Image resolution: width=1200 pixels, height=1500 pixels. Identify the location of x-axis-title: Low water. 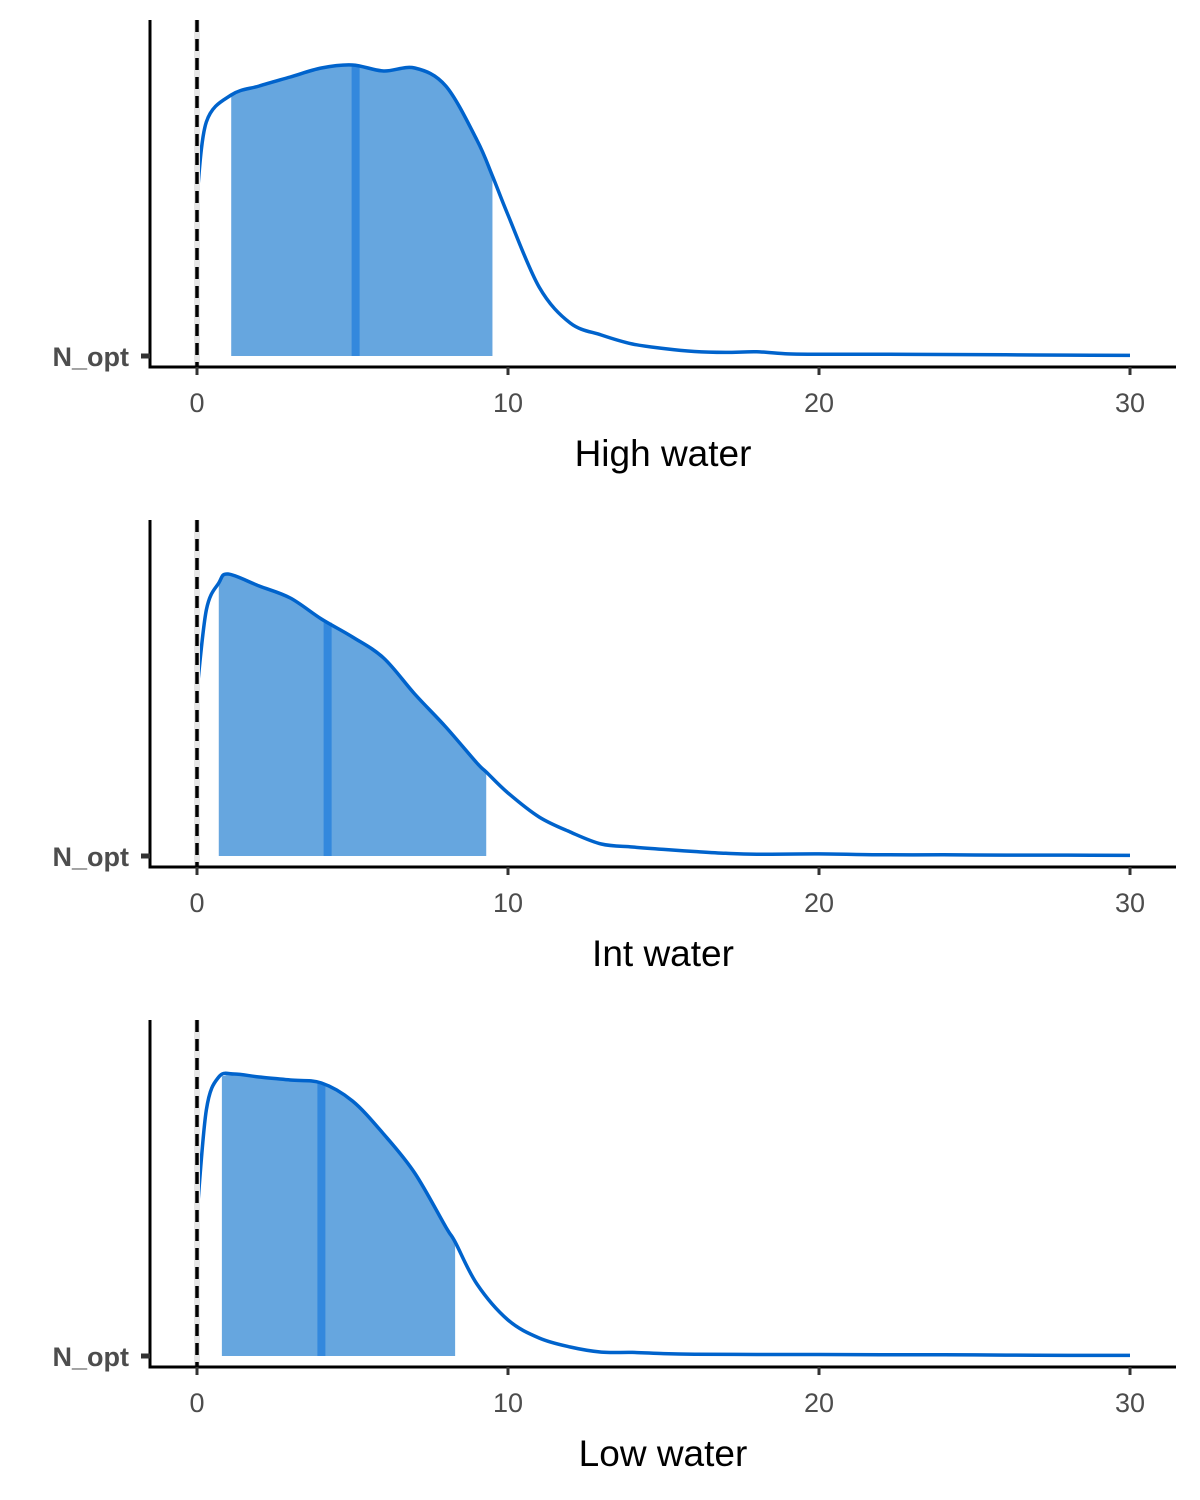
(663, 1453).